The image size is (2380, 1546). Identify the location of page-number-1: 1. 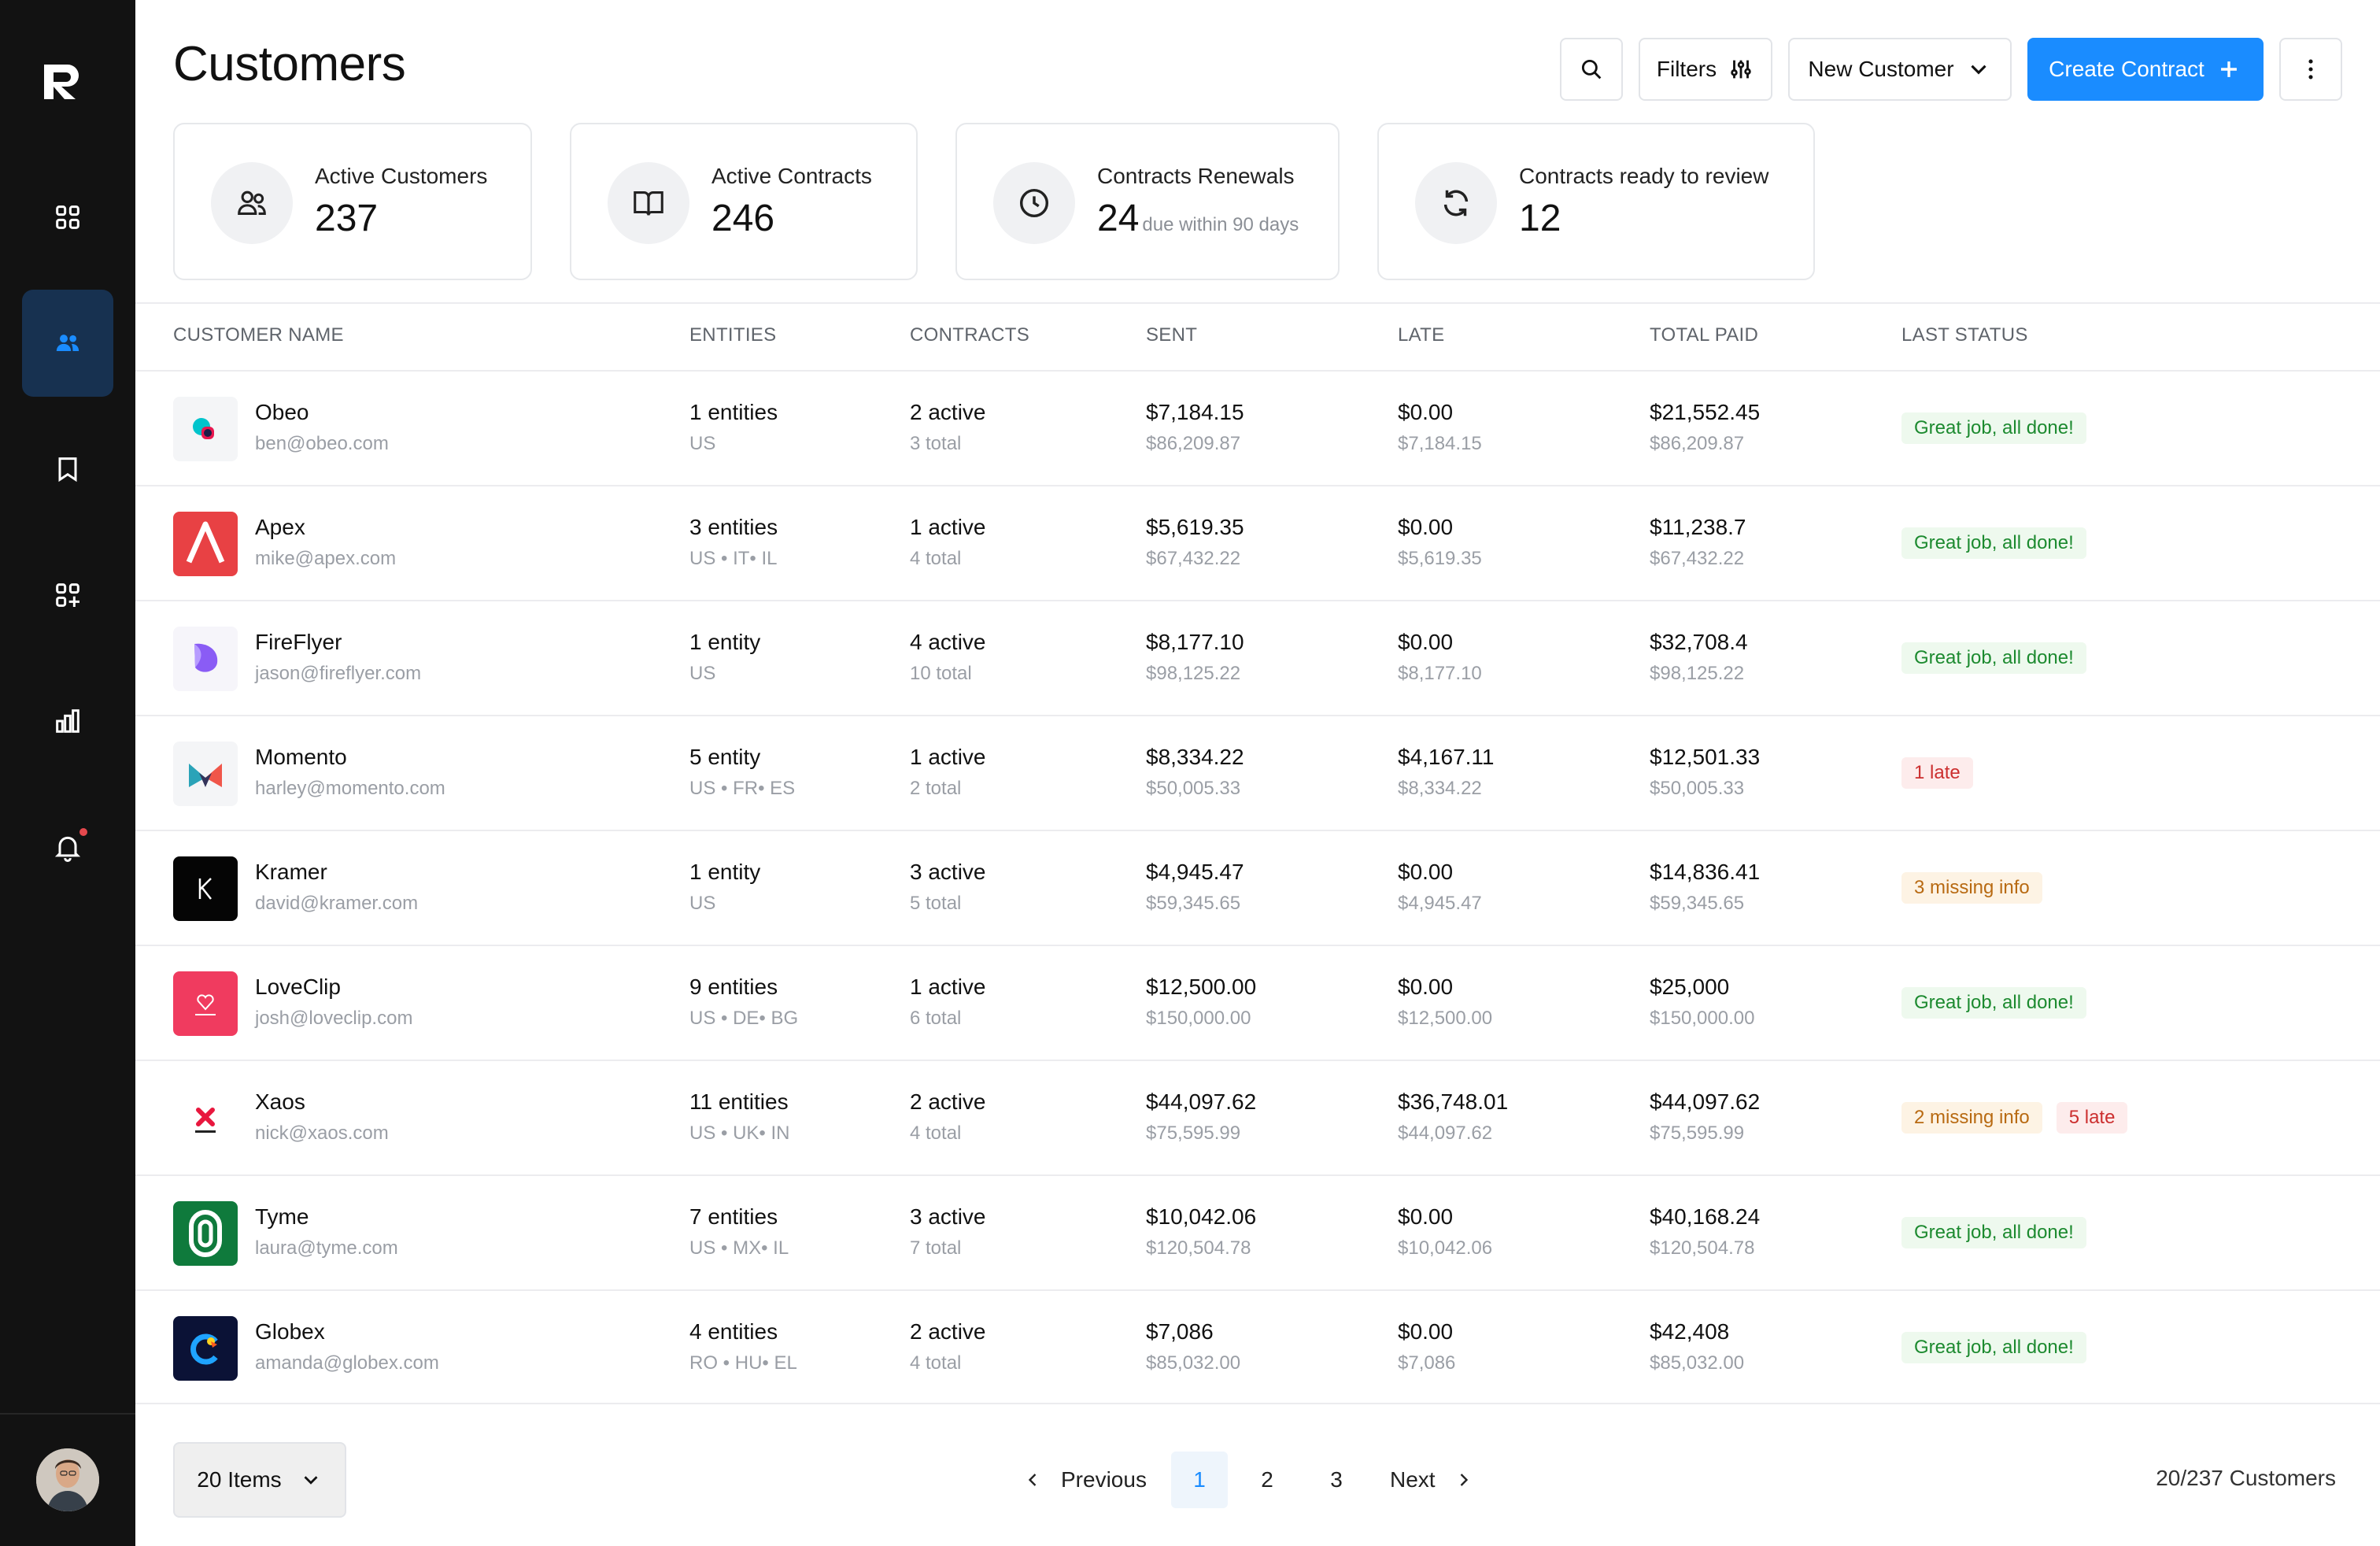
(1199, 1480).